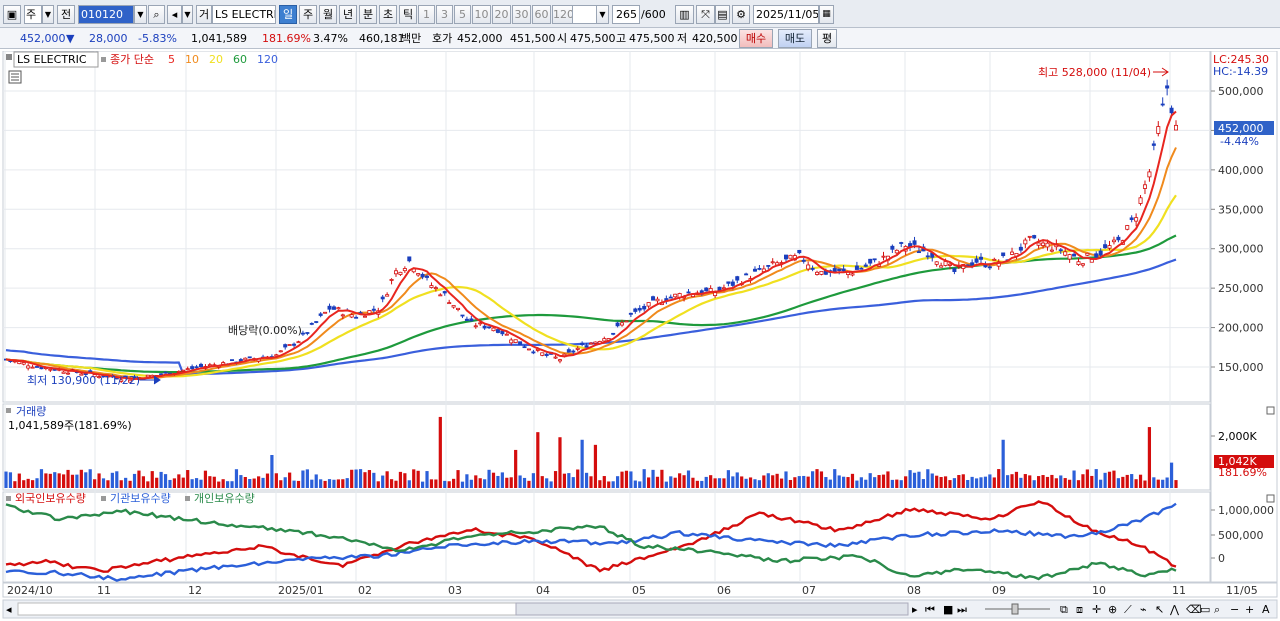  What do you see at coordinates (1174, 609) in the screenshot?
I see `trend-icon: ⋀` at bounding box center [1174, 609].